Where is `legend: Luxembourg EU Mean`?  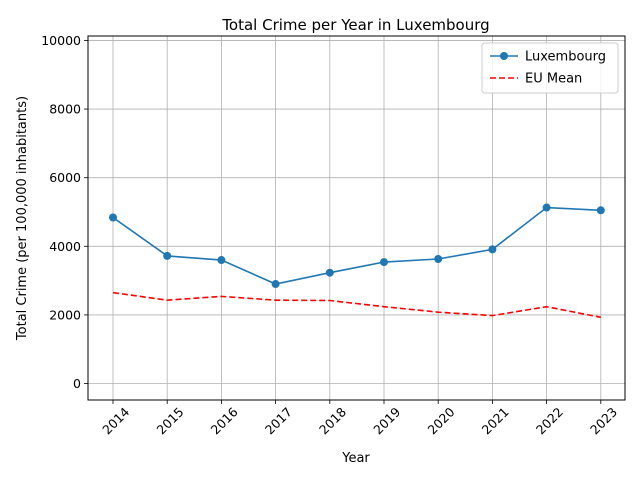 legend: Luxembourg EU Mean is located at coordinates (550, 68).